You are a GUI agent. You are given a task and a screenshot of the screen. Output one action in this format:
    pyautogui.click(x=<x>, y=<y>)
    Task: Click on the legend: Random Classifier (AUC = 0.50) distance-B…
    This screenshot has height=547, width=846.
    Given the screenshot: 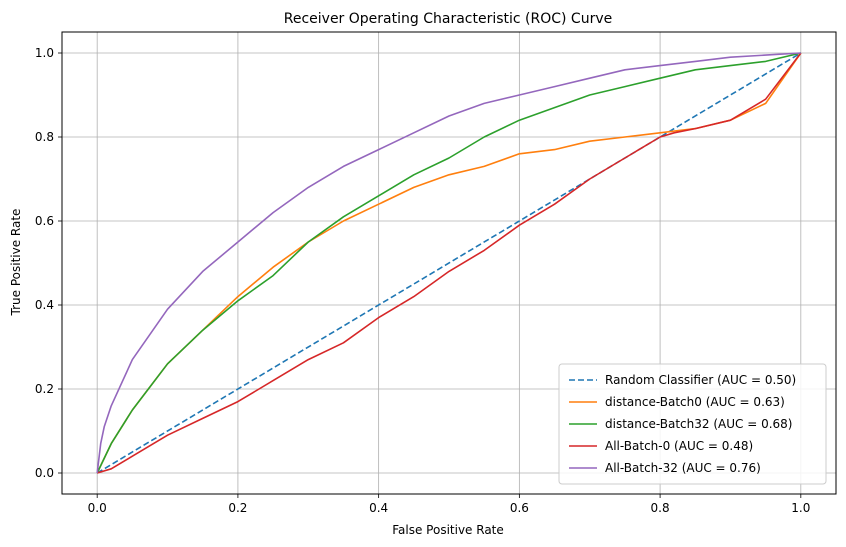 What is the action you would take?
    pyautogui.click(x=692, y=424)
    